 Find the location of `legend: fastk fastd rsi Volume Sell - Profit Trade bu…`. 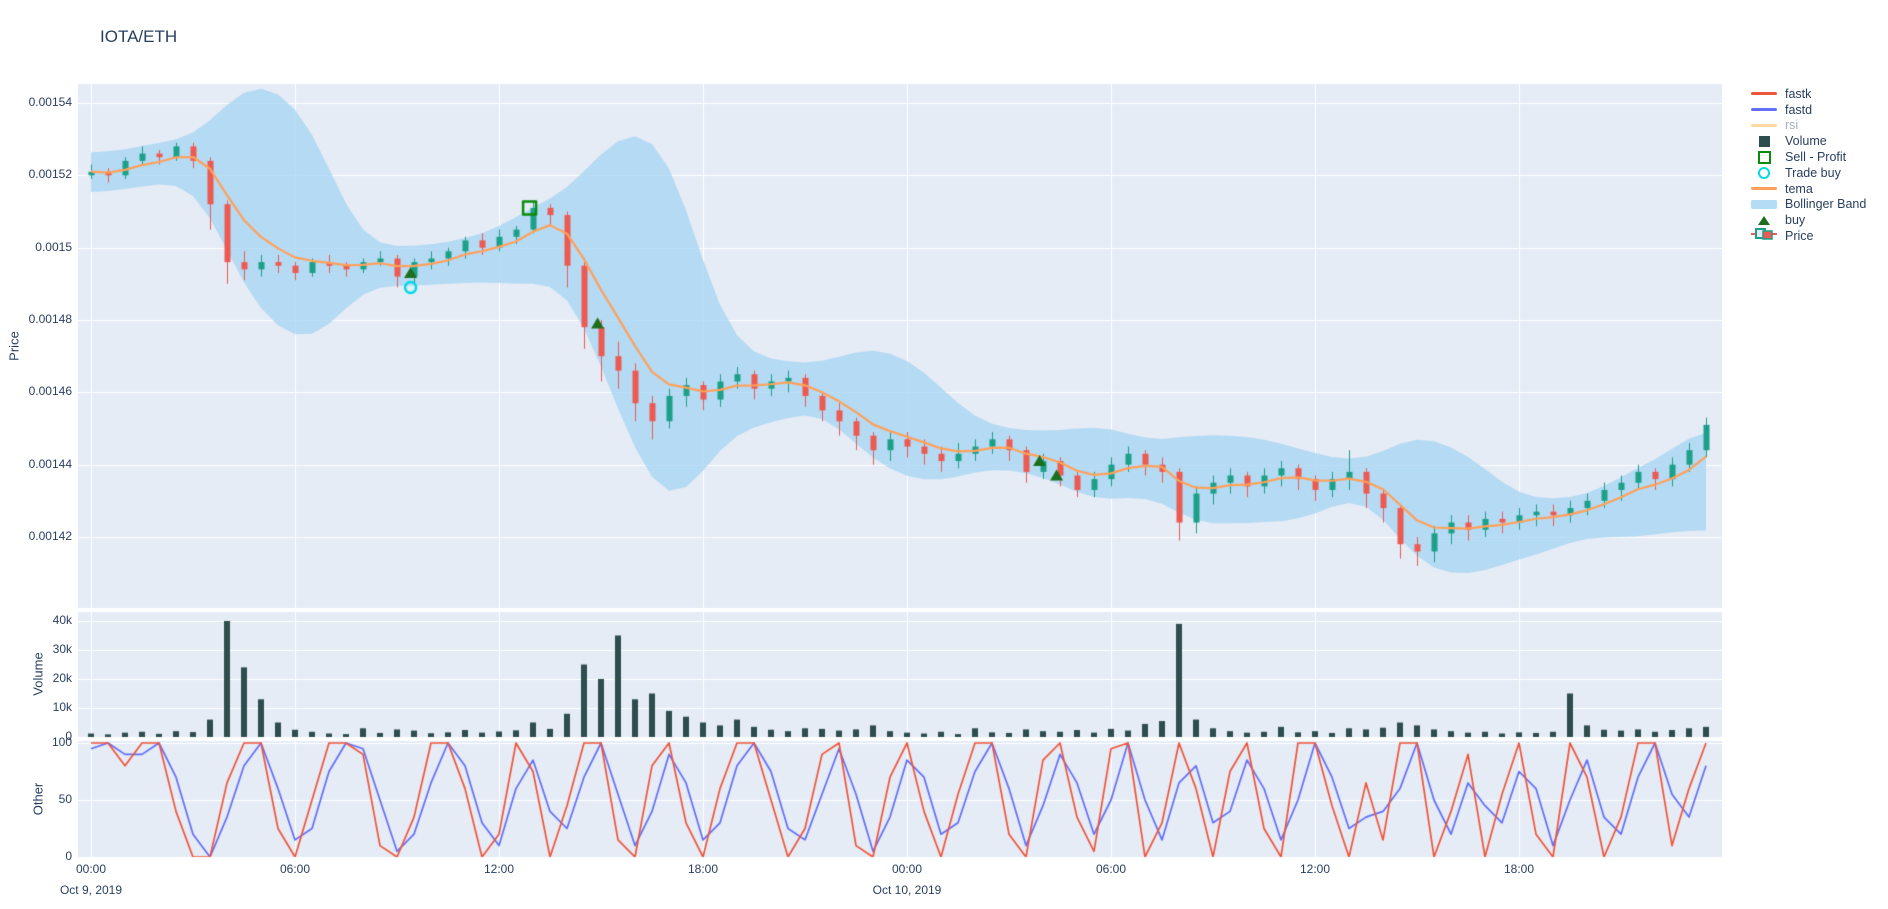

legend: fastk fastd rsi Volume Sell - Profit Trade bu… is located at coordinates (1807, 165).